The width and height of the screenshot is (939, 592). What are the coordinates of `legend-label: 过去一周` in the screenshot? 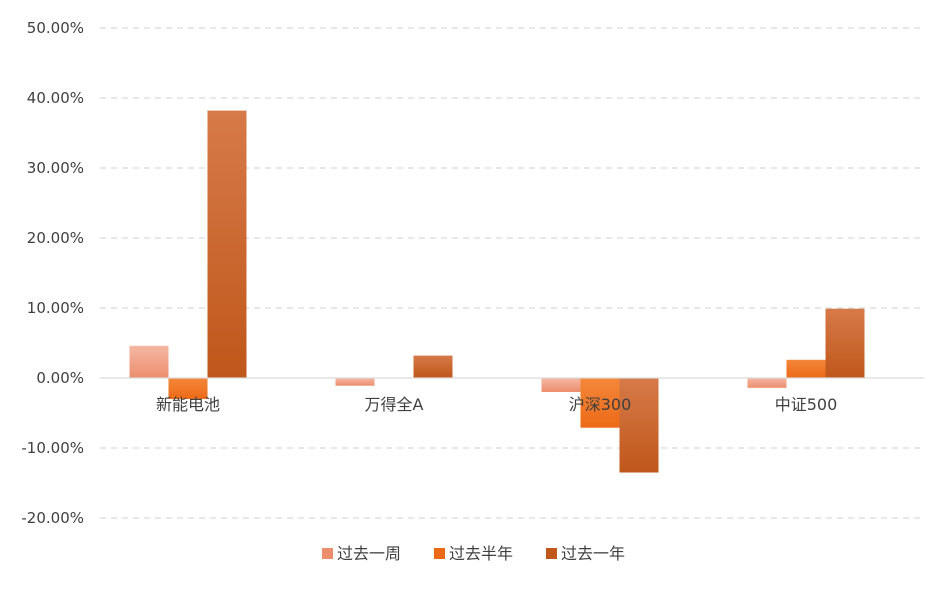 It's located at (369, 553).